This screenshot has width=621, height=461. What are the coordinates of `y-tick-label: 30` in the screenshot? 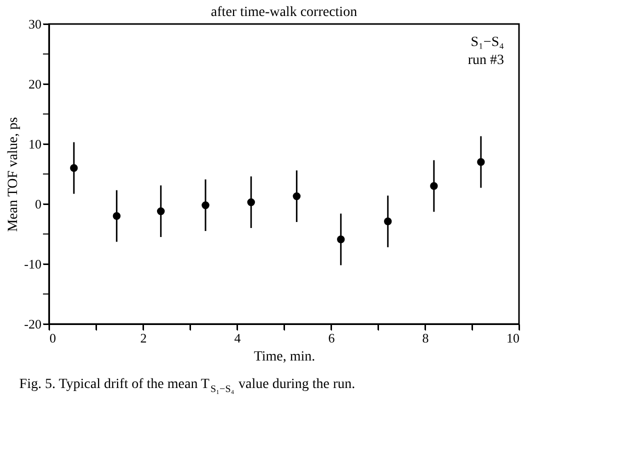 It's located at (35, 24).